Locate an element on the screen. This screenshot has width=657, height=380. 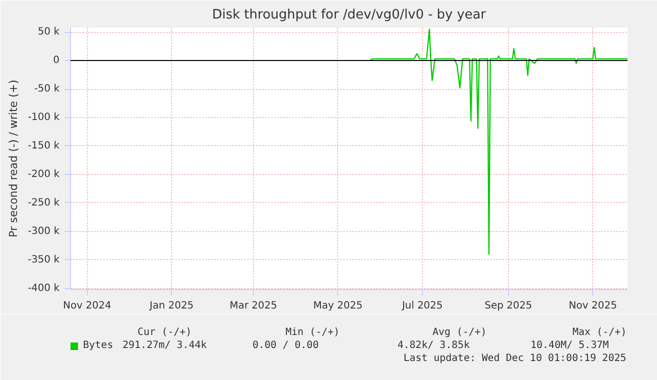
x-tick-label: Mar 2025 is located at coordinates (254, 306).